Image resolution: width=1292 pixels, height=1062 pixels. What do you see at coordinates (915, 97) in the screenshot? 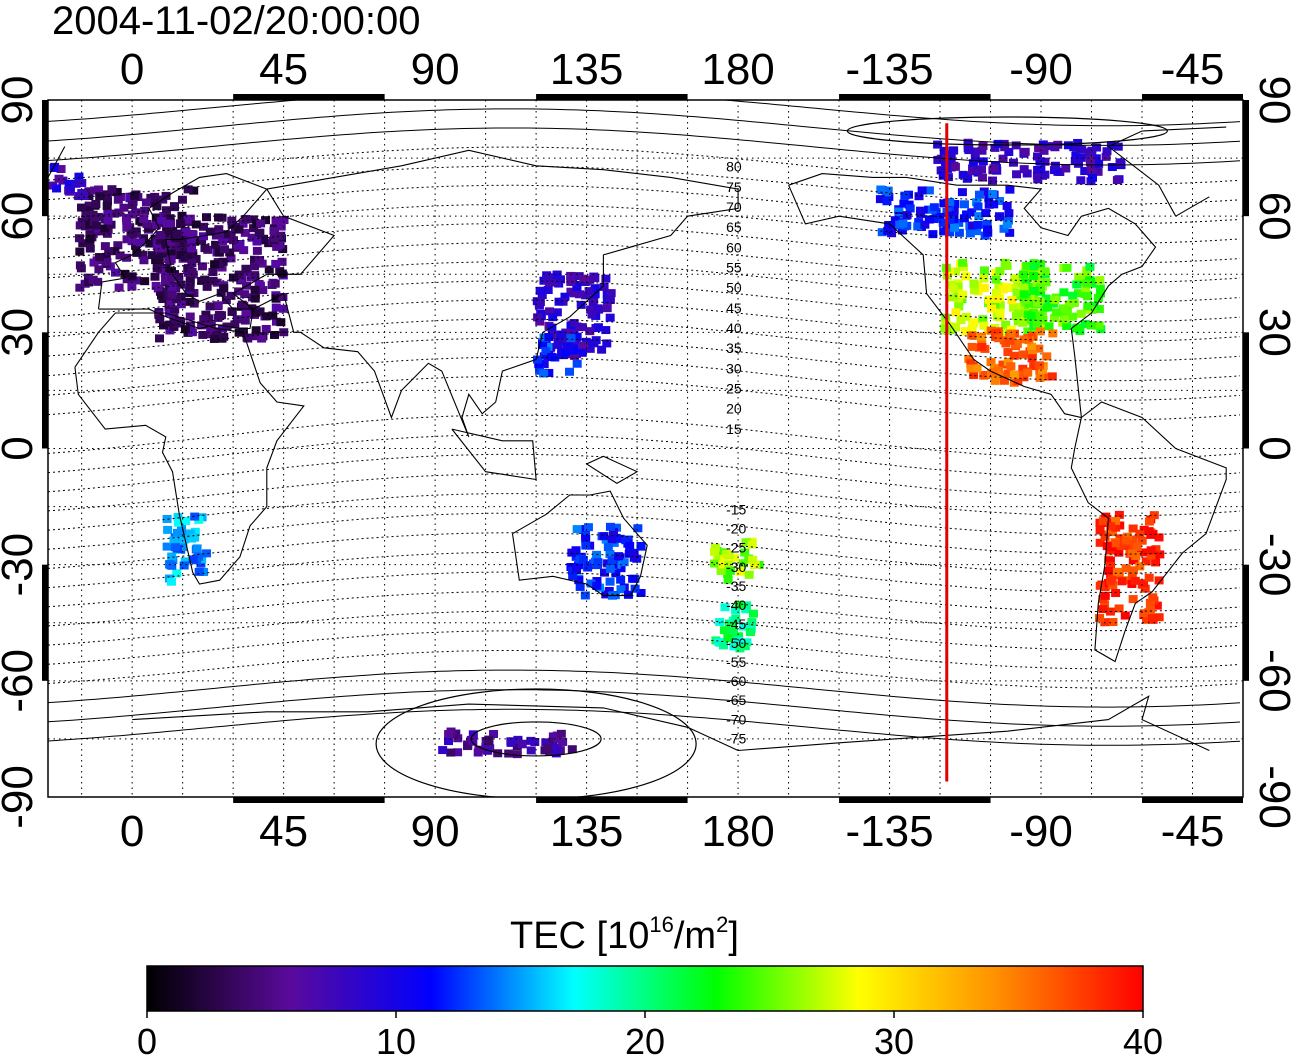
I see `frame-bar-top` at bounding box center [915, 97].